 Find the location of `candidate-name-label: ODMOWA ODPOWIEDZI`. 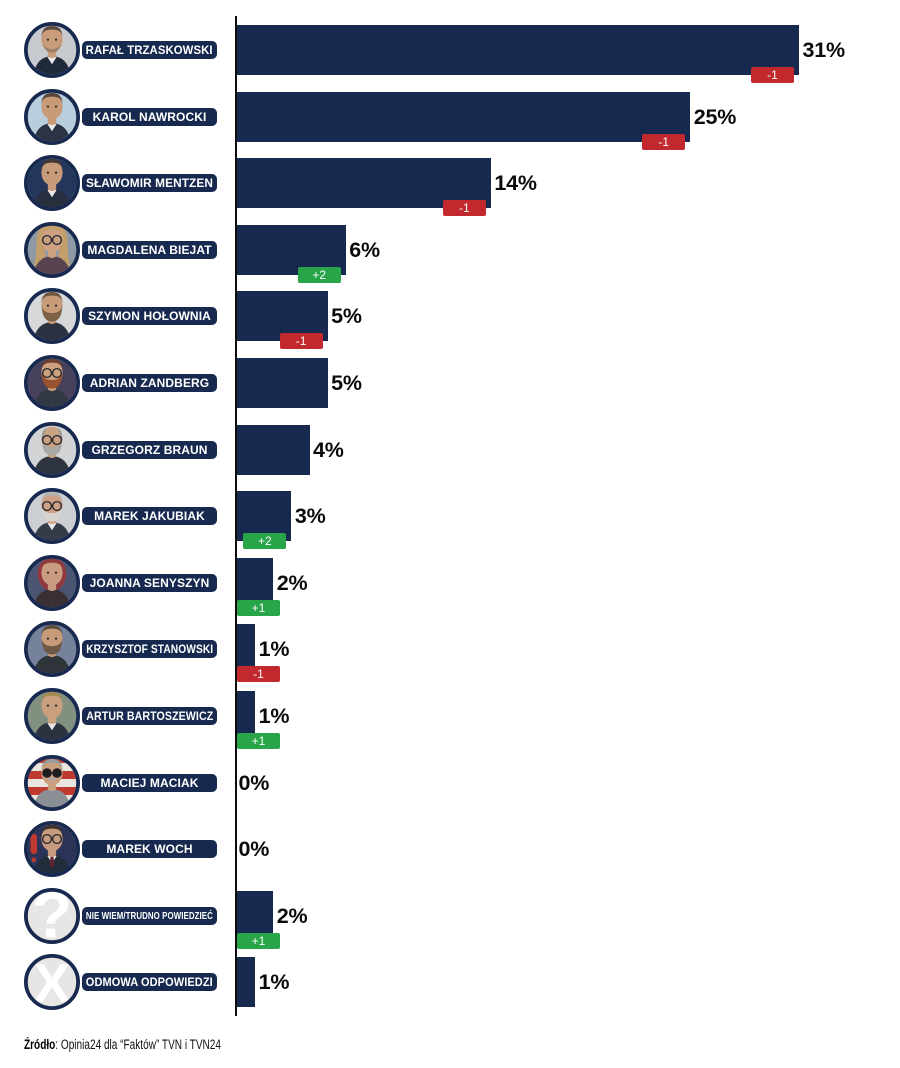

candidate-name-label: ODMOWA ODPOWIEDZI is located at coordinates (149, 982).